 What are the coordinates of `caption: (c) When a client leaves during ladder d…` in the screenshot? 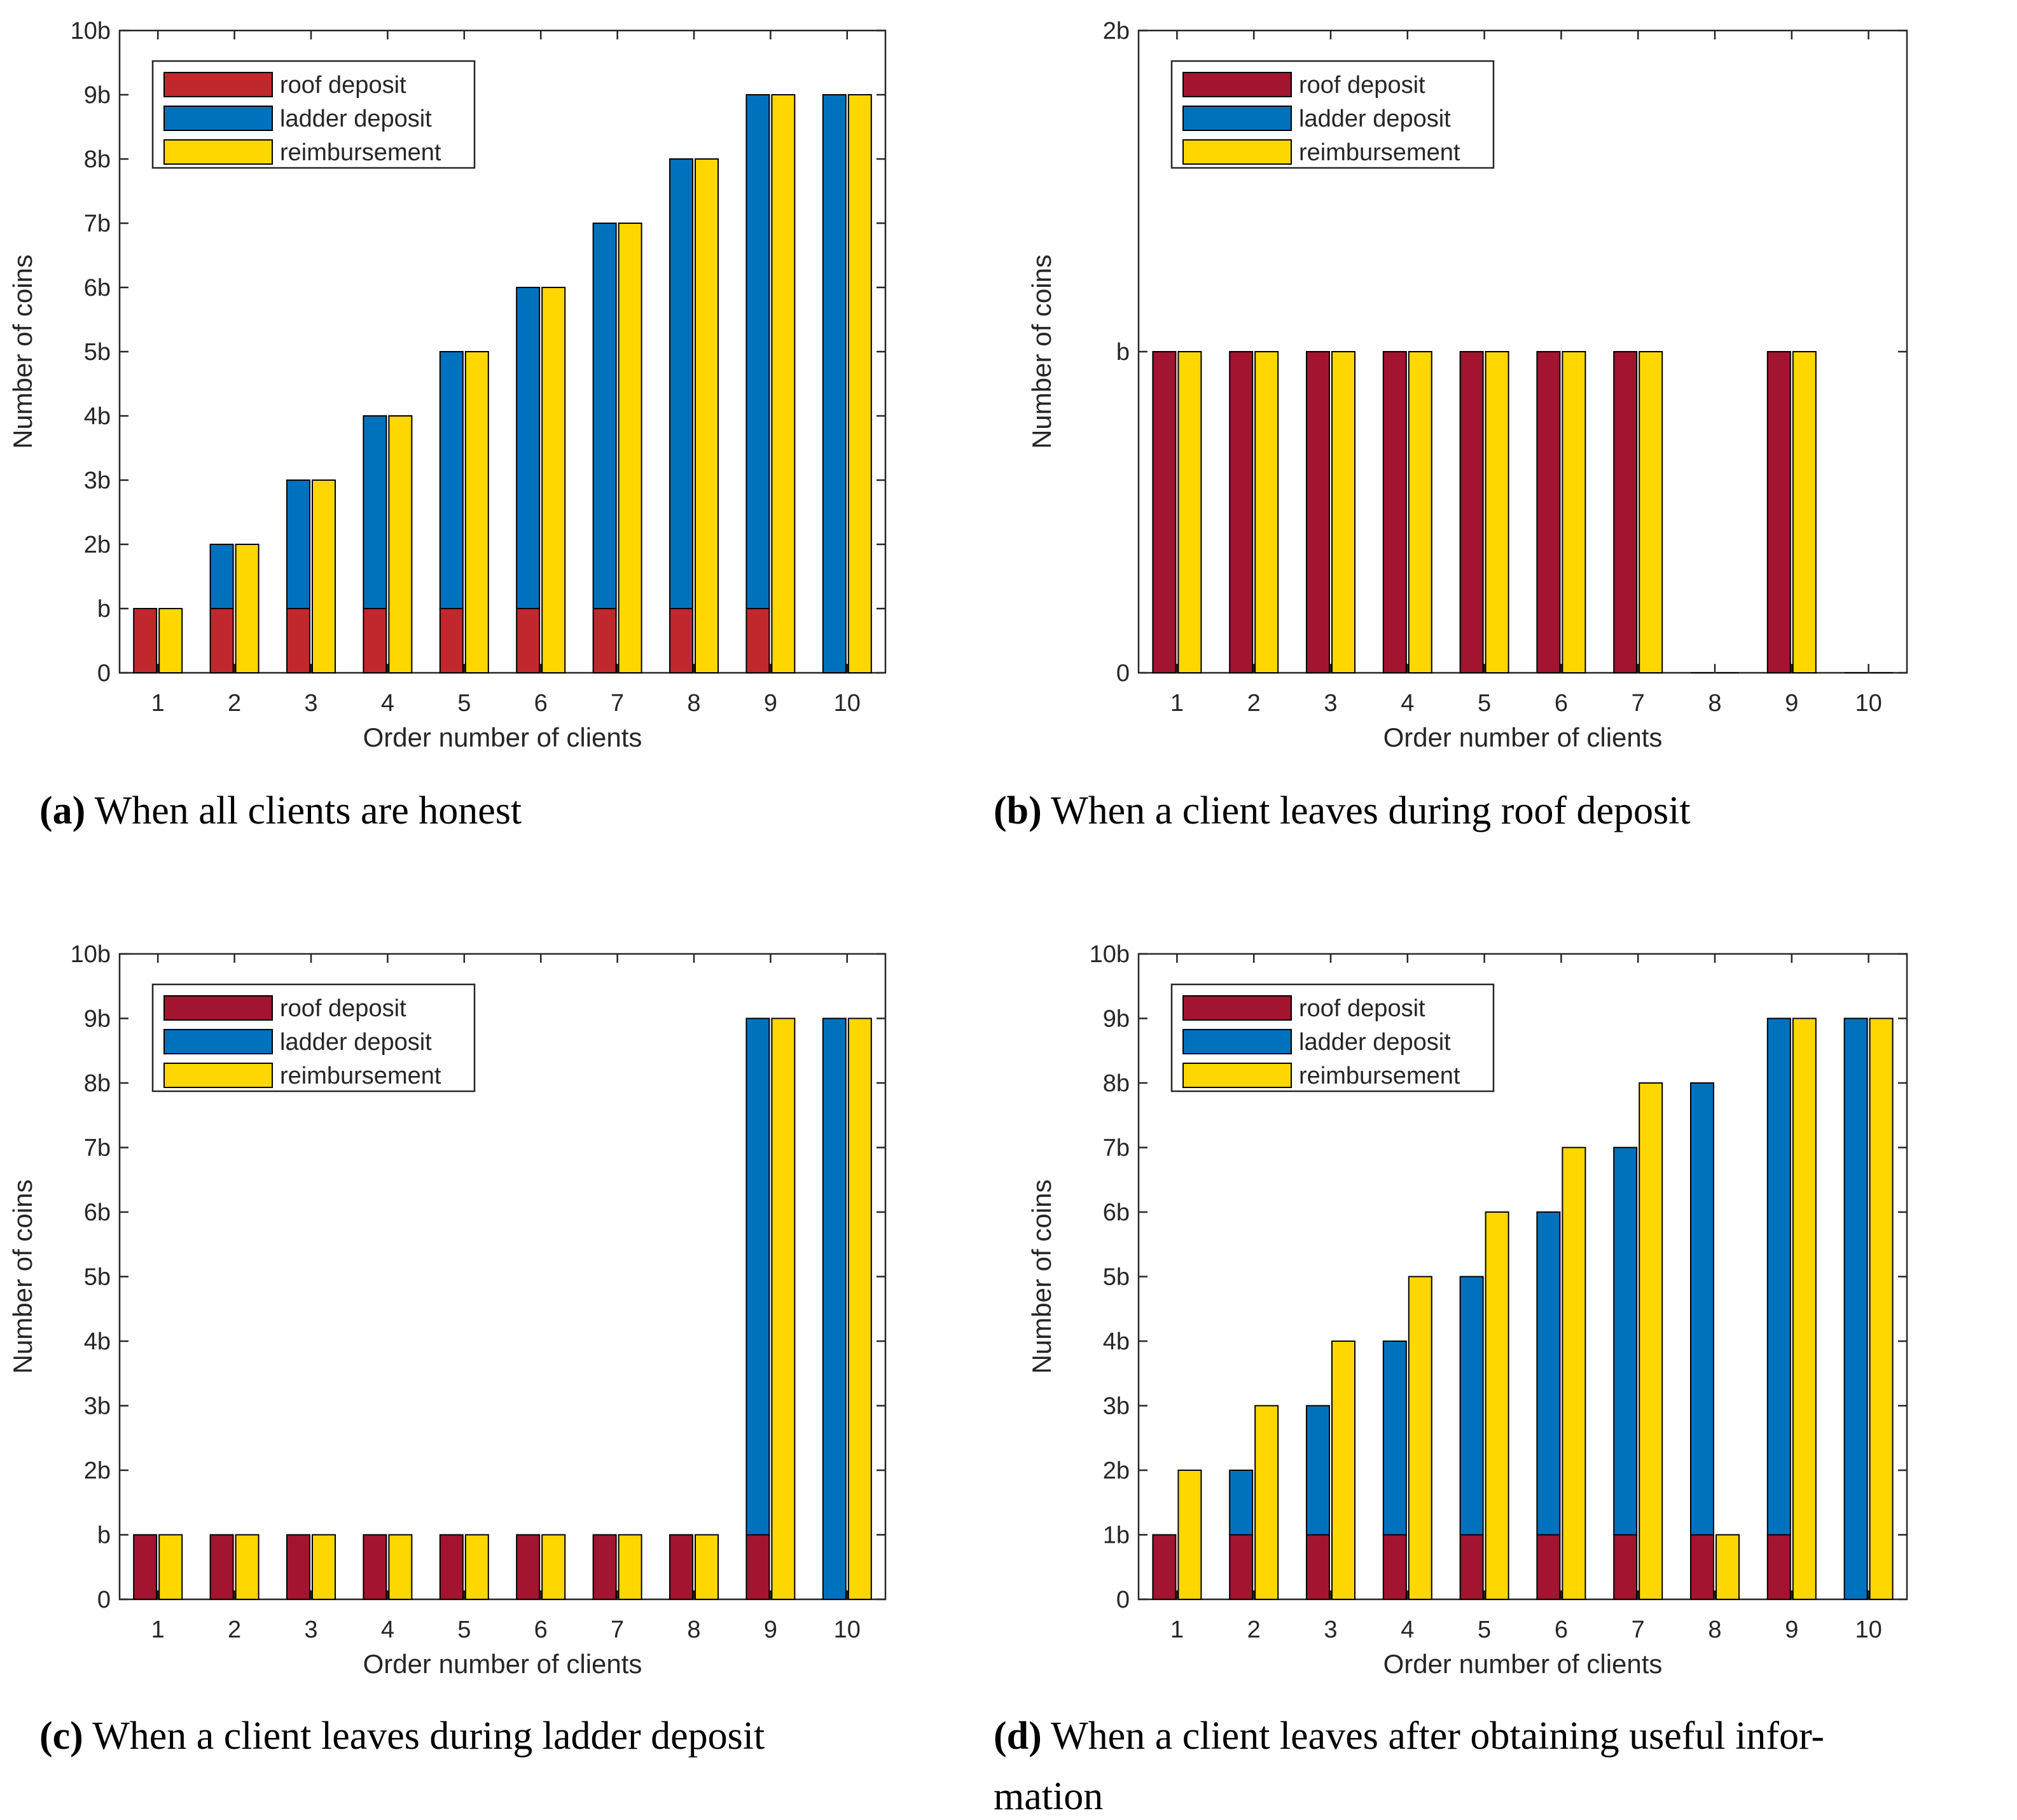 It's located at (402, 1736).